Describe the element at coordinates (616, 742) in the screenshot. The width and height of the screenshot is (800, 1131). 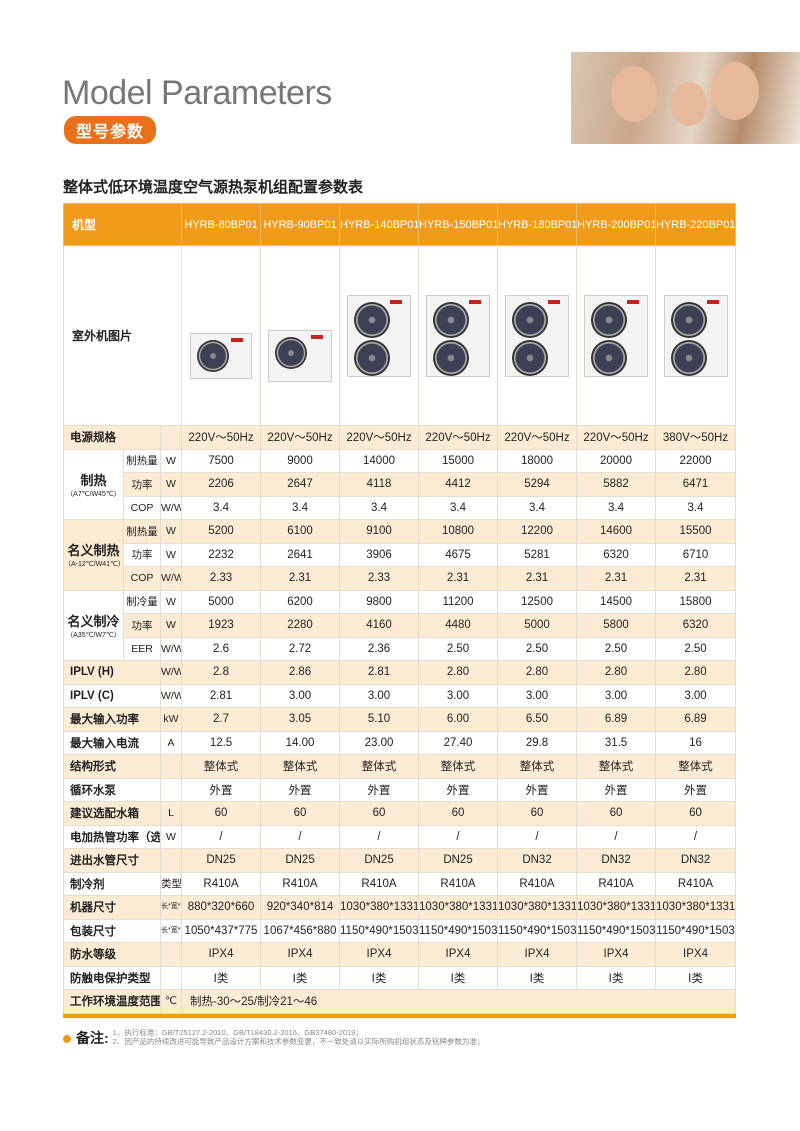
I see `cell-value: 31.5` at that location.